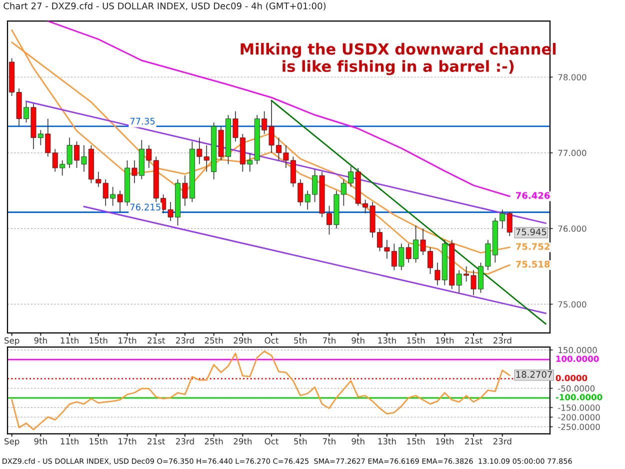 The image size is (625, 469). I want to click on y-tick-label: 78.000, so click(572, 77).